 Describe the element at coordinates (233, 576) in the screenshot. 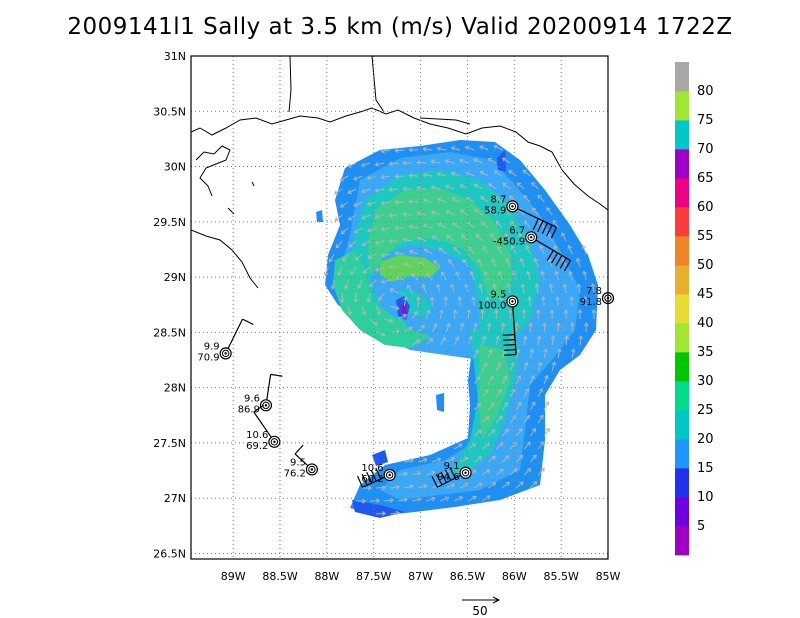

I see `lon-tick-label: 89W` at that location.